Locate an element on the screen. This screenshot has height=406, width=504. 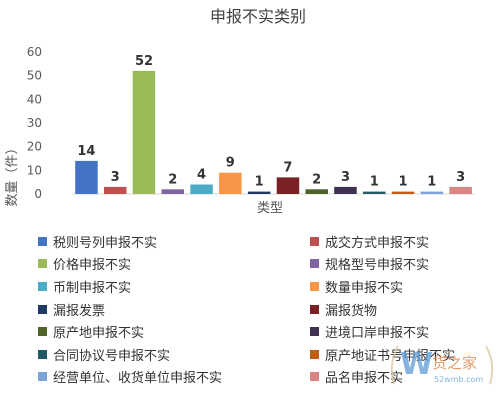
watermark-logo: W 货之家 52wmb.com is located at coordinates (442, 365).